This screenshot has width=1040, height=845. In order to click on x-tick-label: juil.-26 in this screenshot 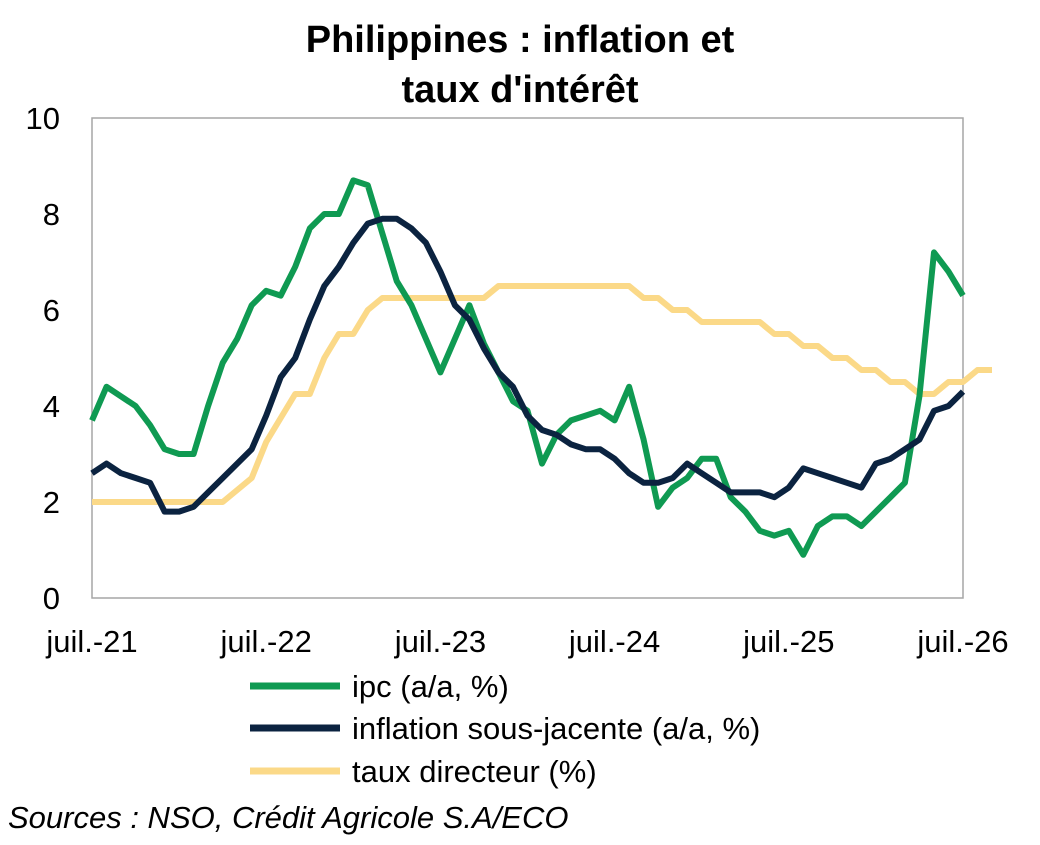, I will do `click(962, 641)`.